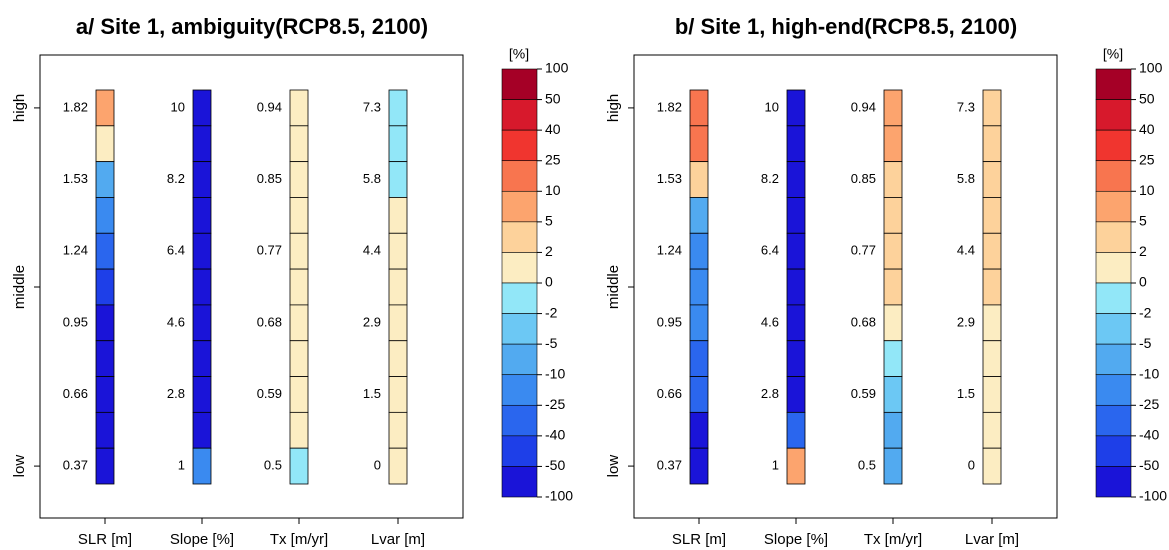 The image size is (1169, 550). Describe the element at coordinates (770, 178) in the screenshot. I see `level-label: 8.2` at that location.